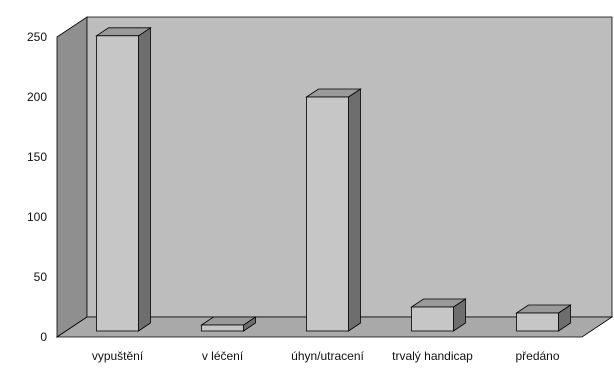 This screenshot has width=614, height=376. I want to click on y-tick-label: 150, so click(37, 157).